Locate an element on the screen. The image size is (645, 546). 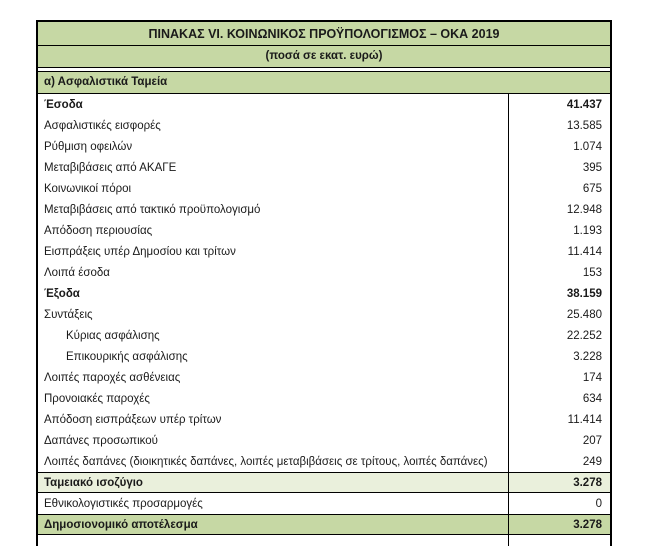
table-row: Λοιπά έσοδα 153 is located at coordinates (324, 272).